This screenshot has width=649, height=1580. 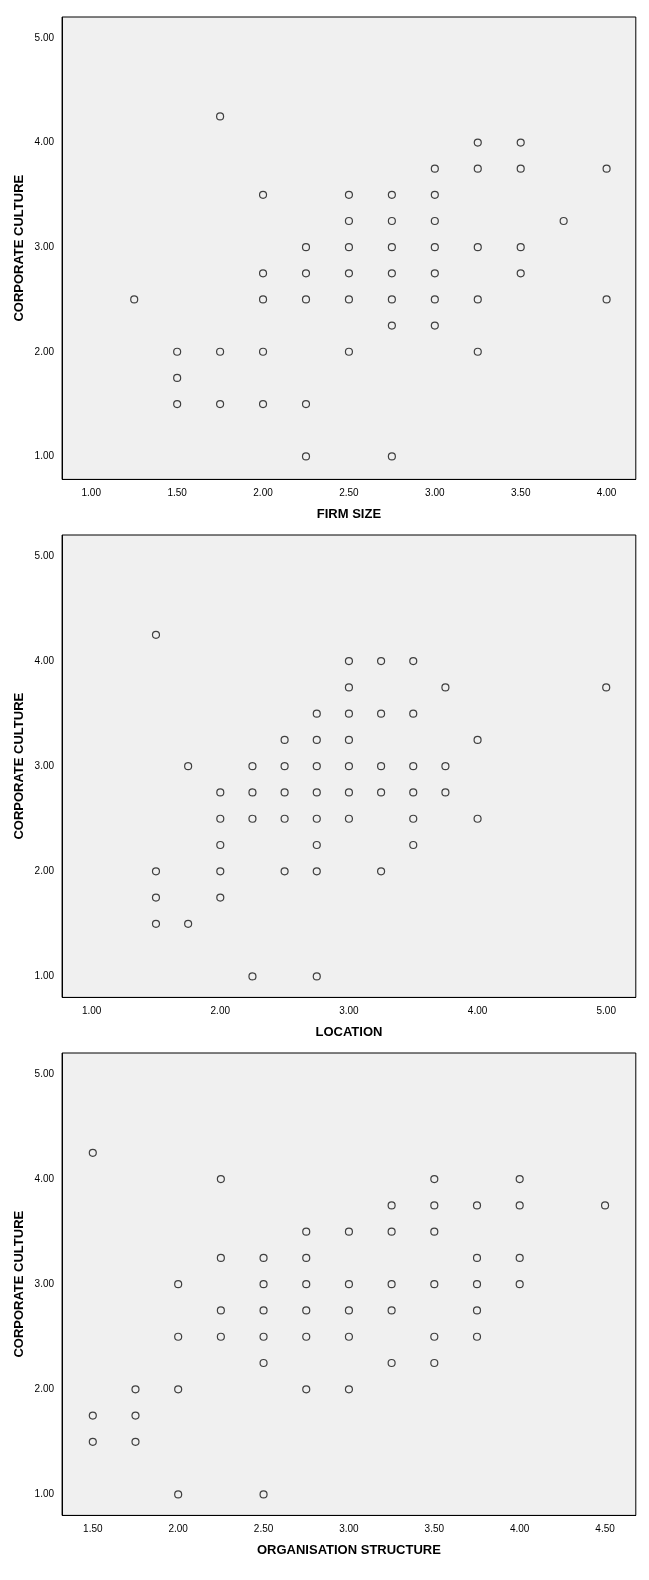 What do you see at coordinates (44, 351) in the screenshot?
I see `y-tick-label: 2.00` at bounding box center [44, 351].